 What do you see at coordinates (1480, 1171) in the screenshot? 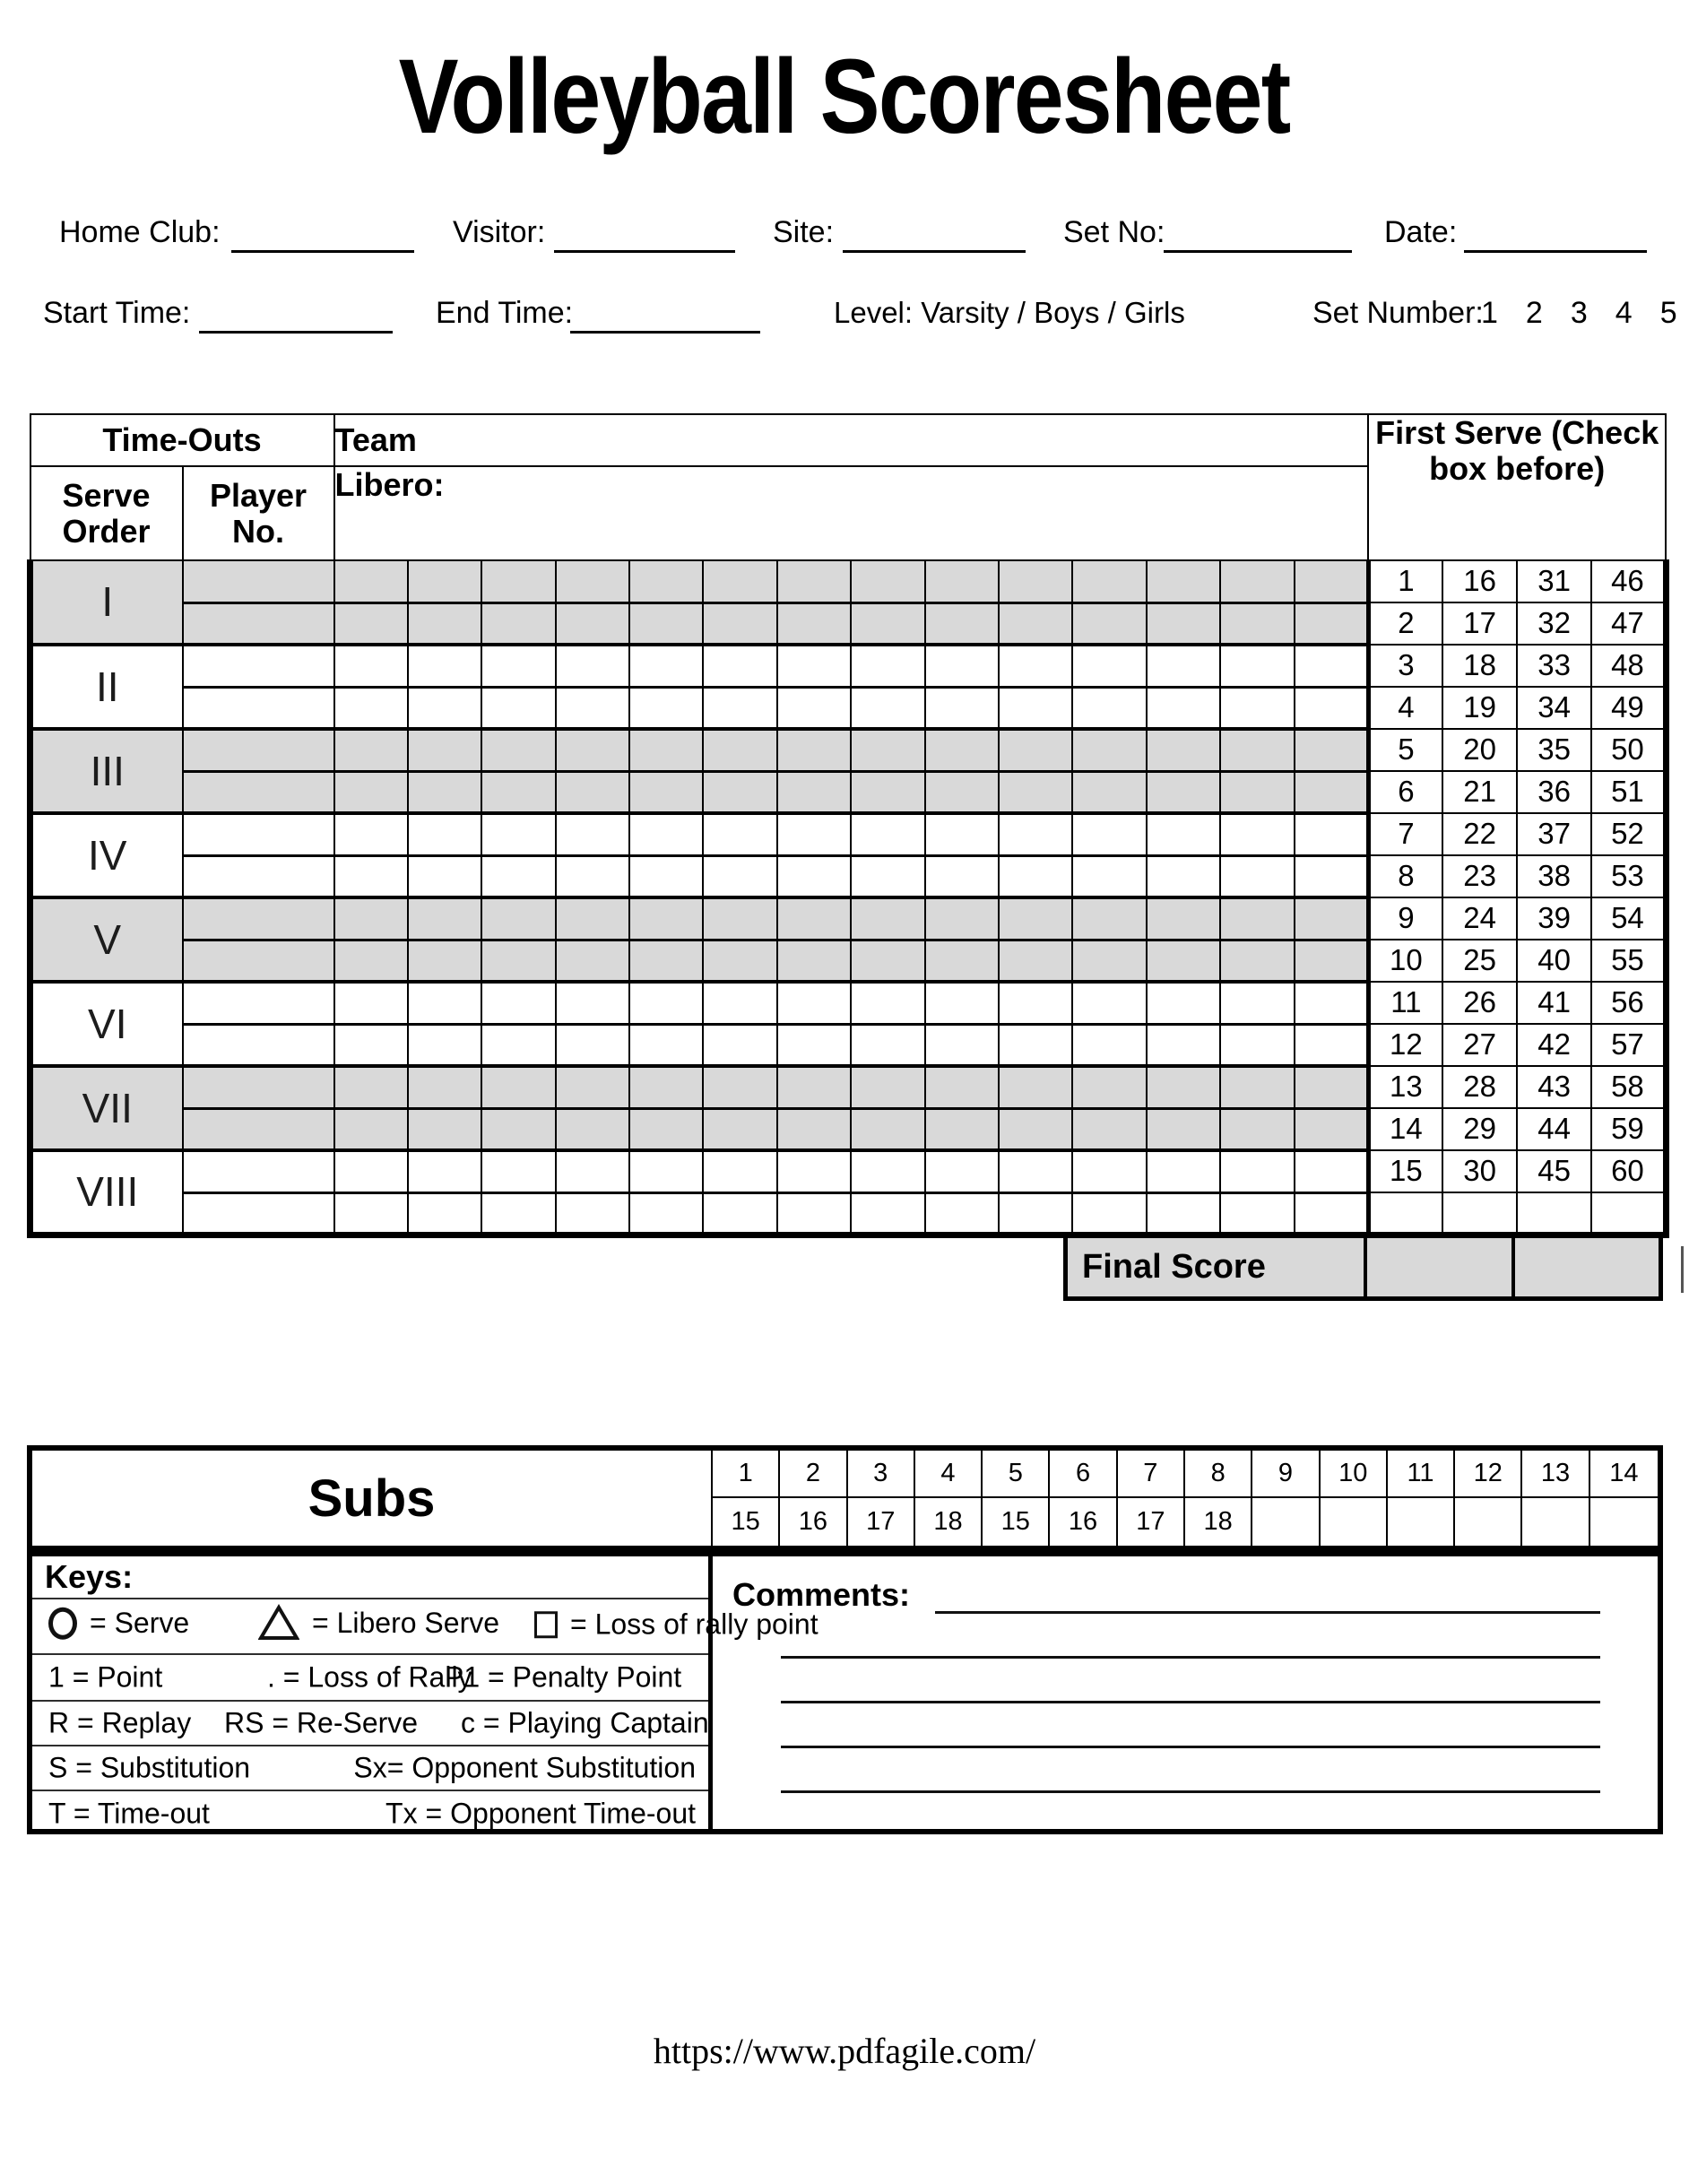
I see `first-serve-number: 30` at bounding box center [1480, 1171].